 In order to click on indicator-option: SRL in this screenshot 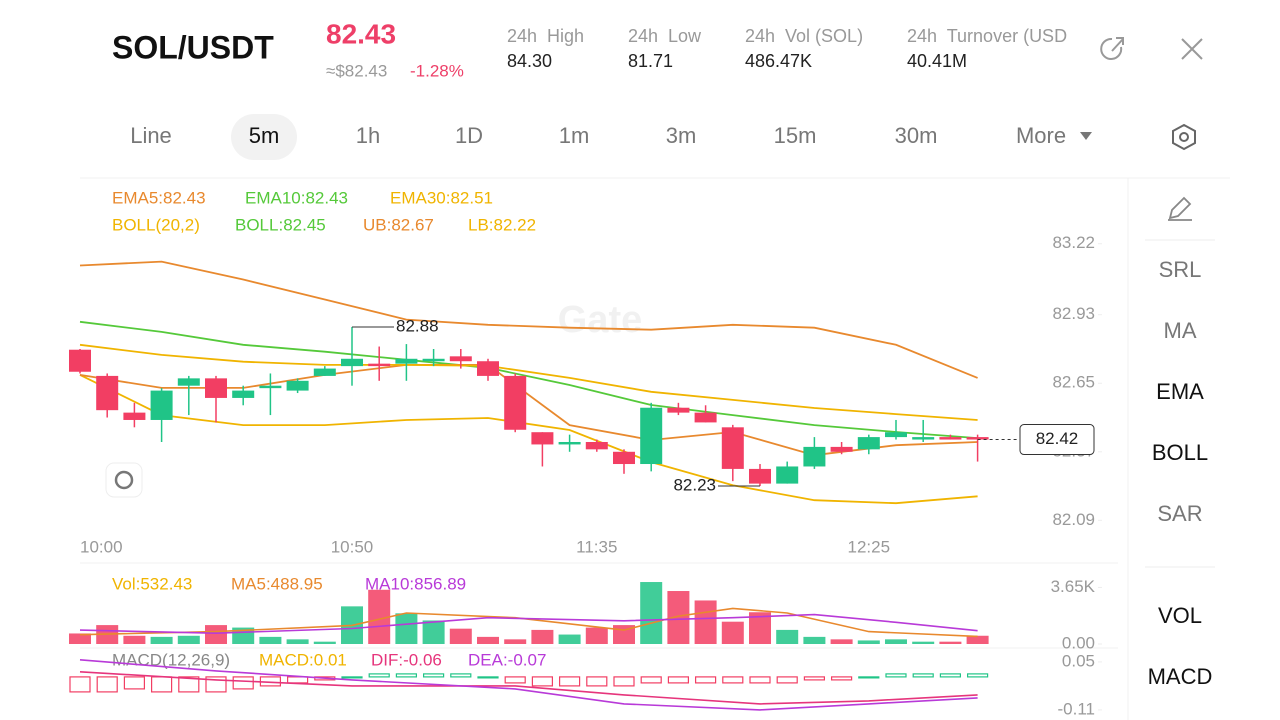, I will do `click(1180, 269)`.